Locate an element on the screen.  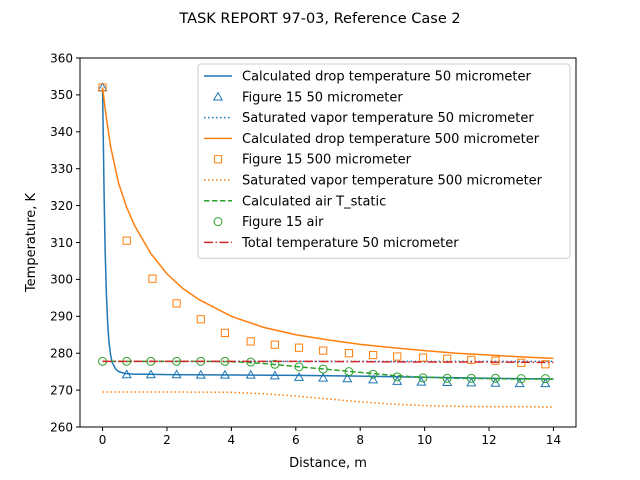
x-tick-label: 2 is located at coordinates (167, 440).